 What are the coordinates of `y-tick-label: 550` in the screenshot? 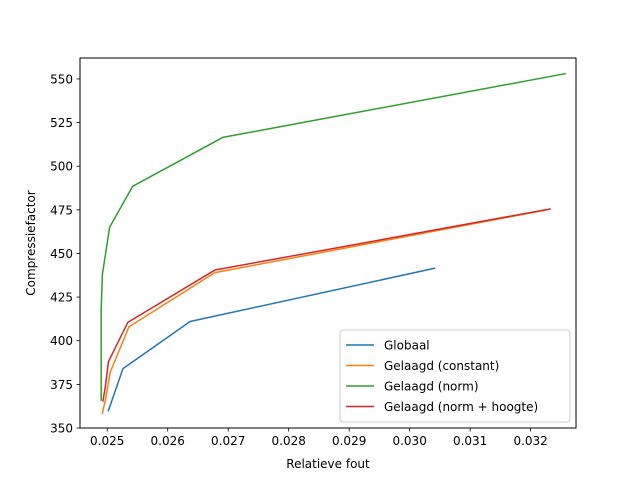 It's located at (61, 79).